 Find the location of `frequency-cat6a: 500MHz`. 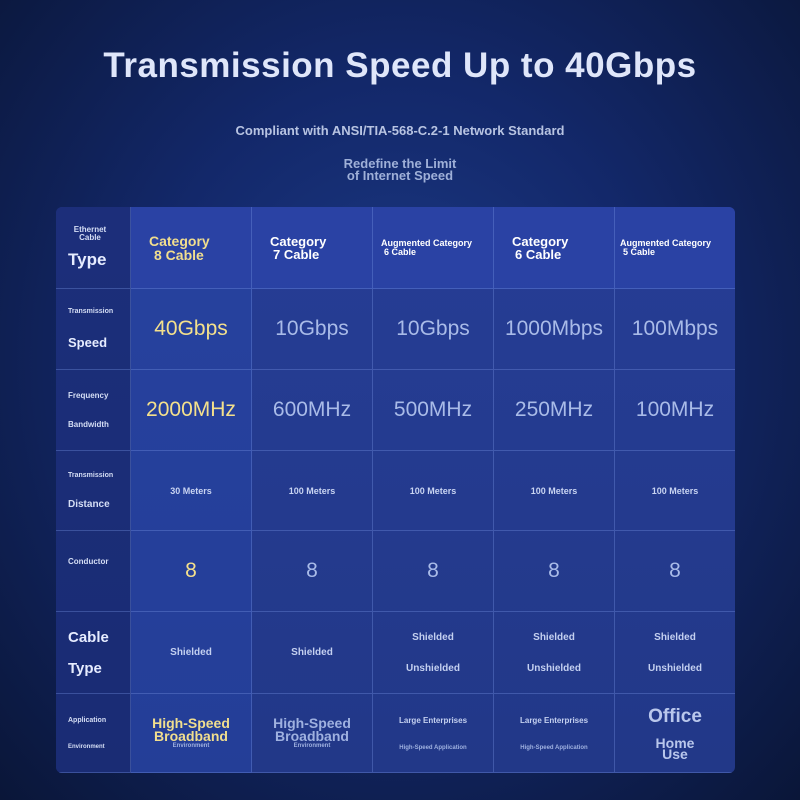

frequency-cat6a: 500MHz is located at coordinates (433, 410).